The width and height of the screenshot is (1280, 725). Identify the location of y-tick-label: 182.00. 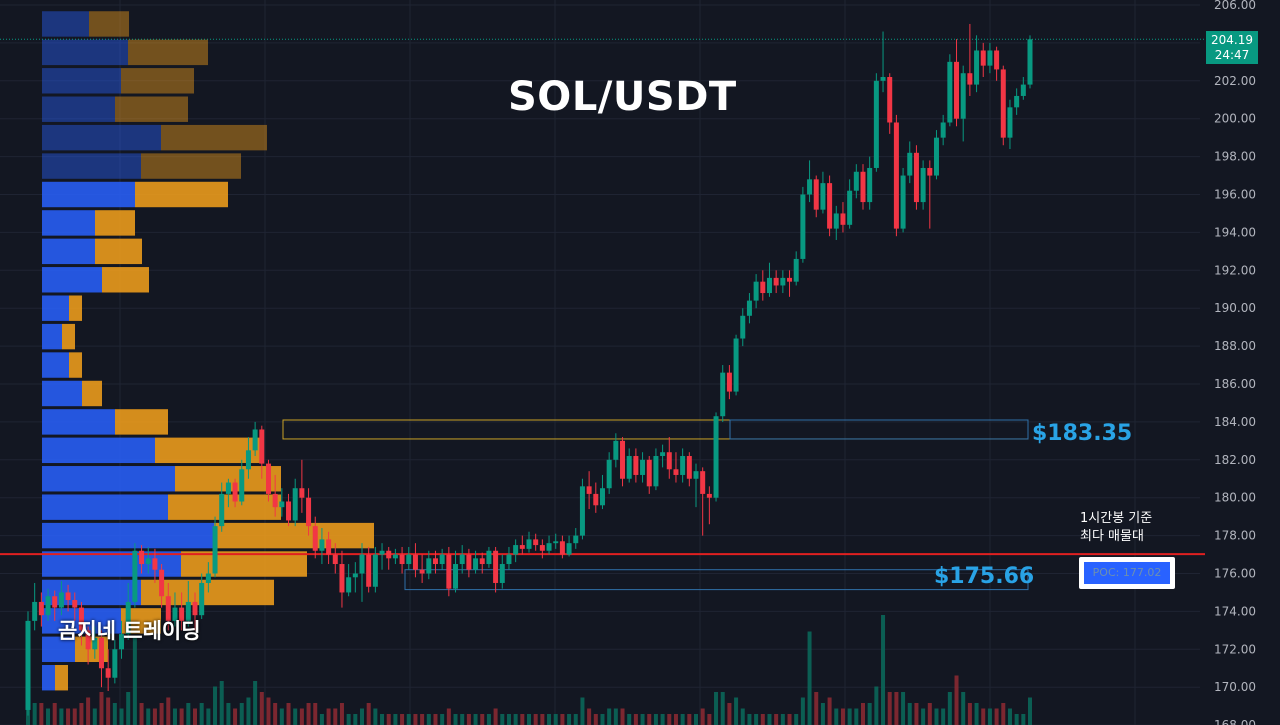
(1235, 460).